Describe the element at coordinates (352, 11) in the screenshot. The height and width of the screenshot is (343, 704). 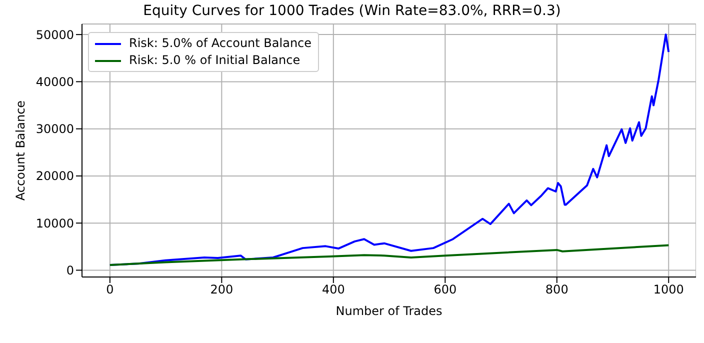
I see `chart-title: Equity Curves for 1000 Trades (Win Rate=83.0%, RRR=0.3)` at that location.